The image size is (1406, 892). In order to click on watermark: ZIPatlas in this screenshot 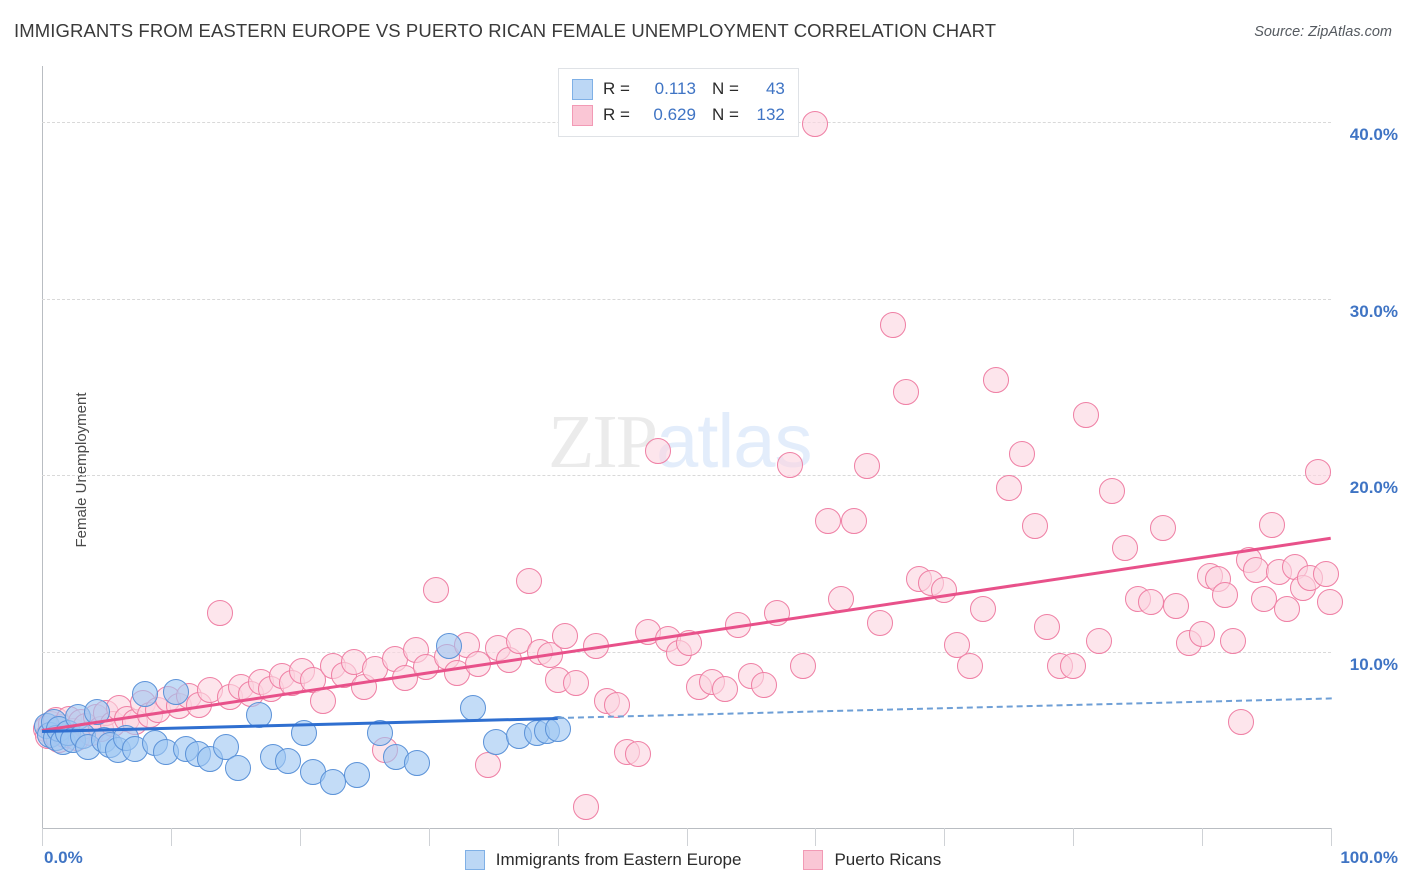, I will do `click(680, 442)`.